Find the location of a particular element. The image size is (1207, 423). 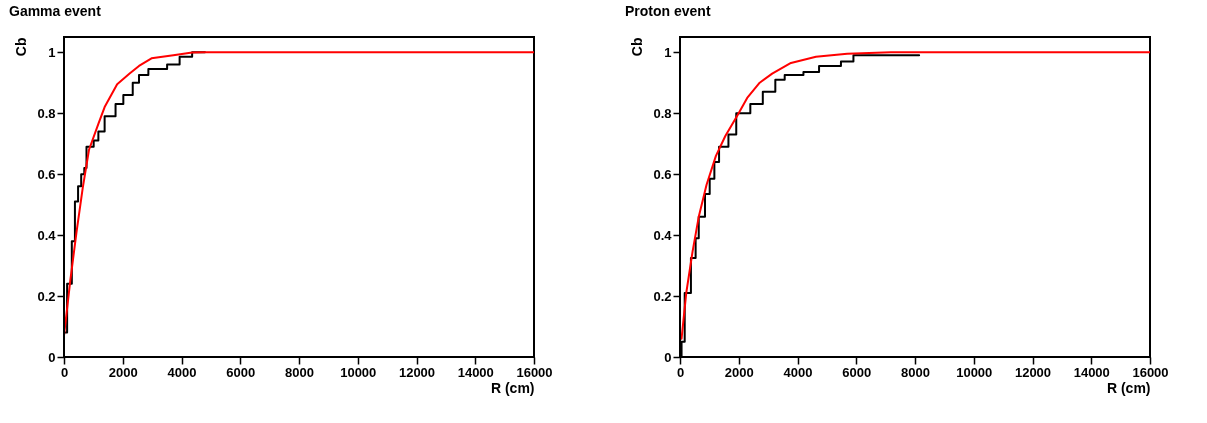

chart-title: Gamma event is located at coordinates (55, 11).